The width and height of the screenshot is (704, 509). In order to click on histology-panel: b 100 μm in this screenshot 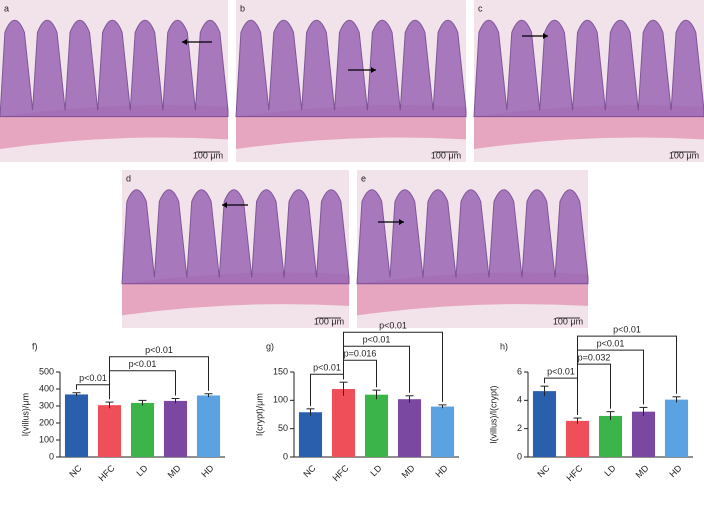, I will do `click(351, 81)`.